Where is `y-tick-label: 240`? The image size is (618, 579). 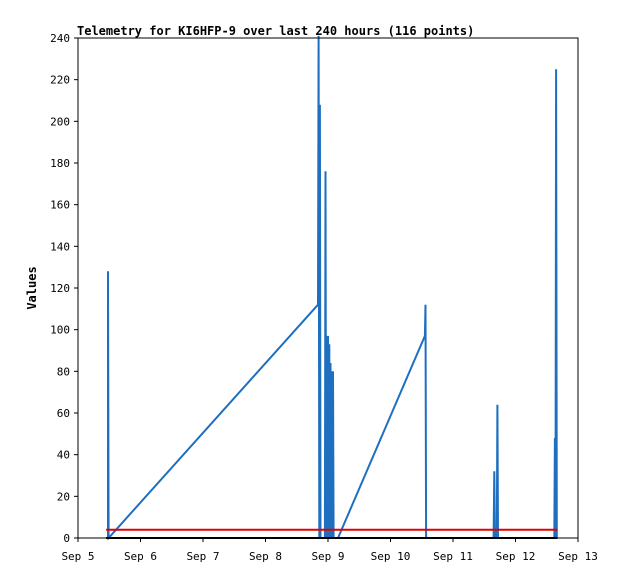 y-tick-label: 240 is located at coordinates (60, 38).